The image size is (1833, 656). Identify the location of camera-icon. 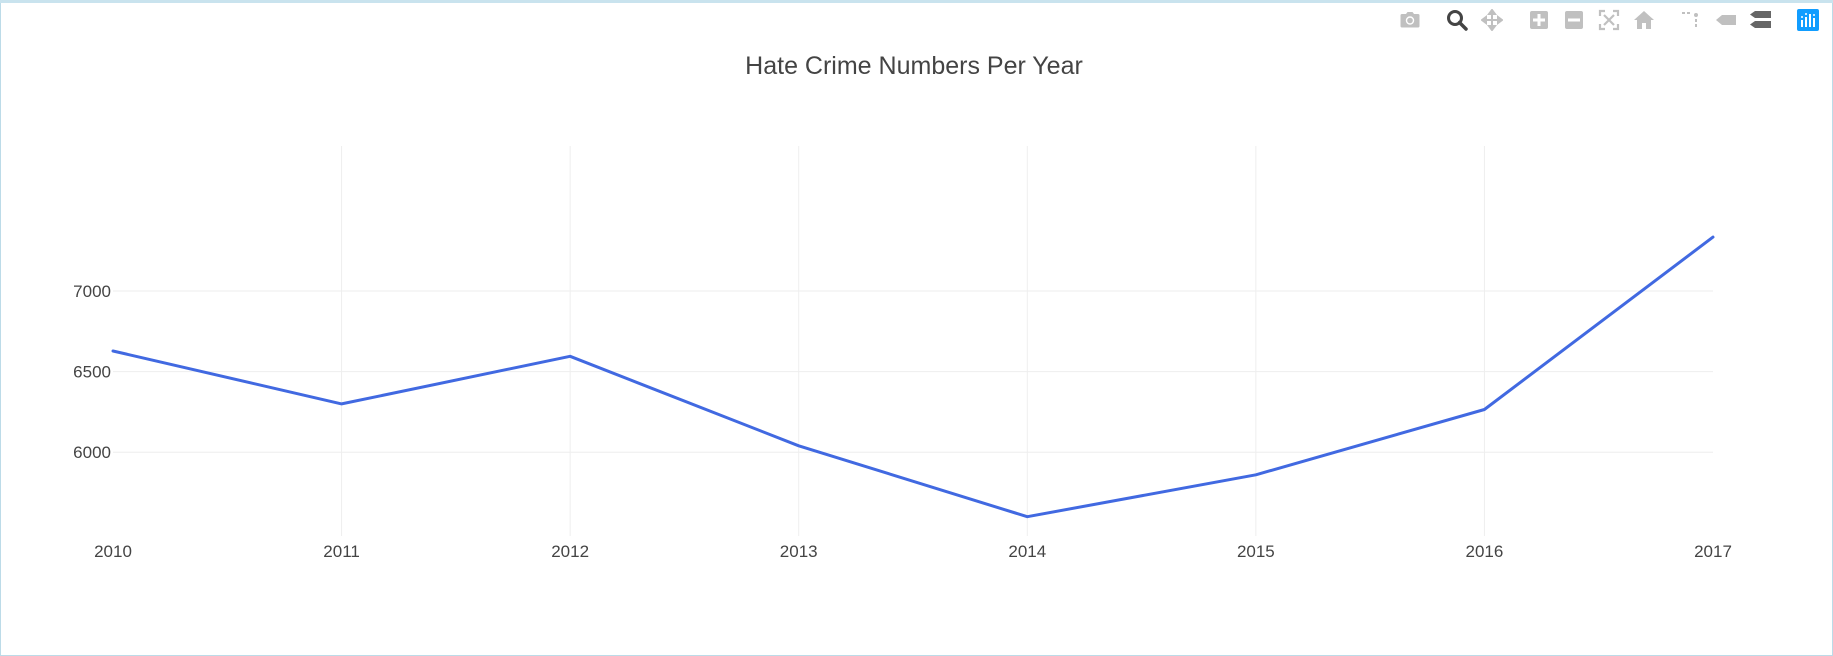
(1410, 20).